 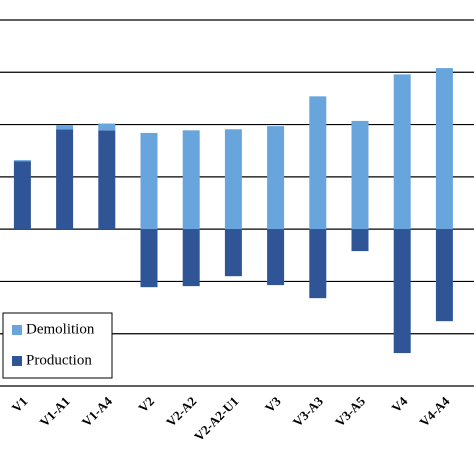 I want to click on legend: Demolition Production, so click(x=57, y=345).